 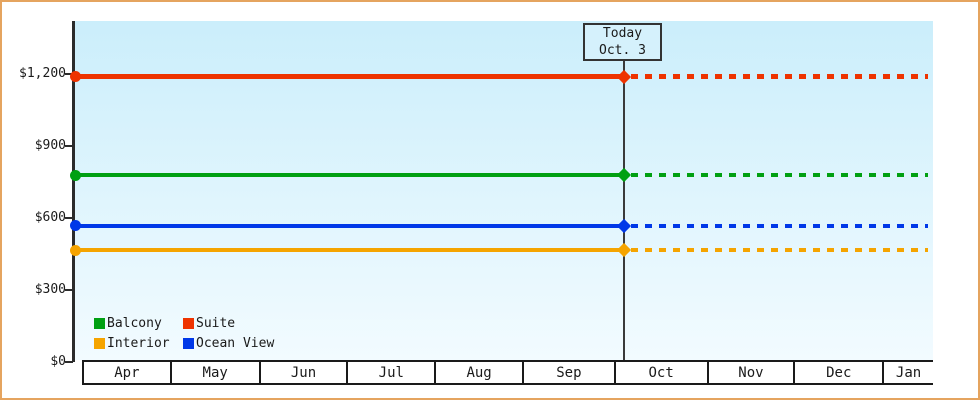 What do you see at coordinates (622, 50) in the screenshot?
I see `today-date: Oct. 3` at bounding box center [622, 50].